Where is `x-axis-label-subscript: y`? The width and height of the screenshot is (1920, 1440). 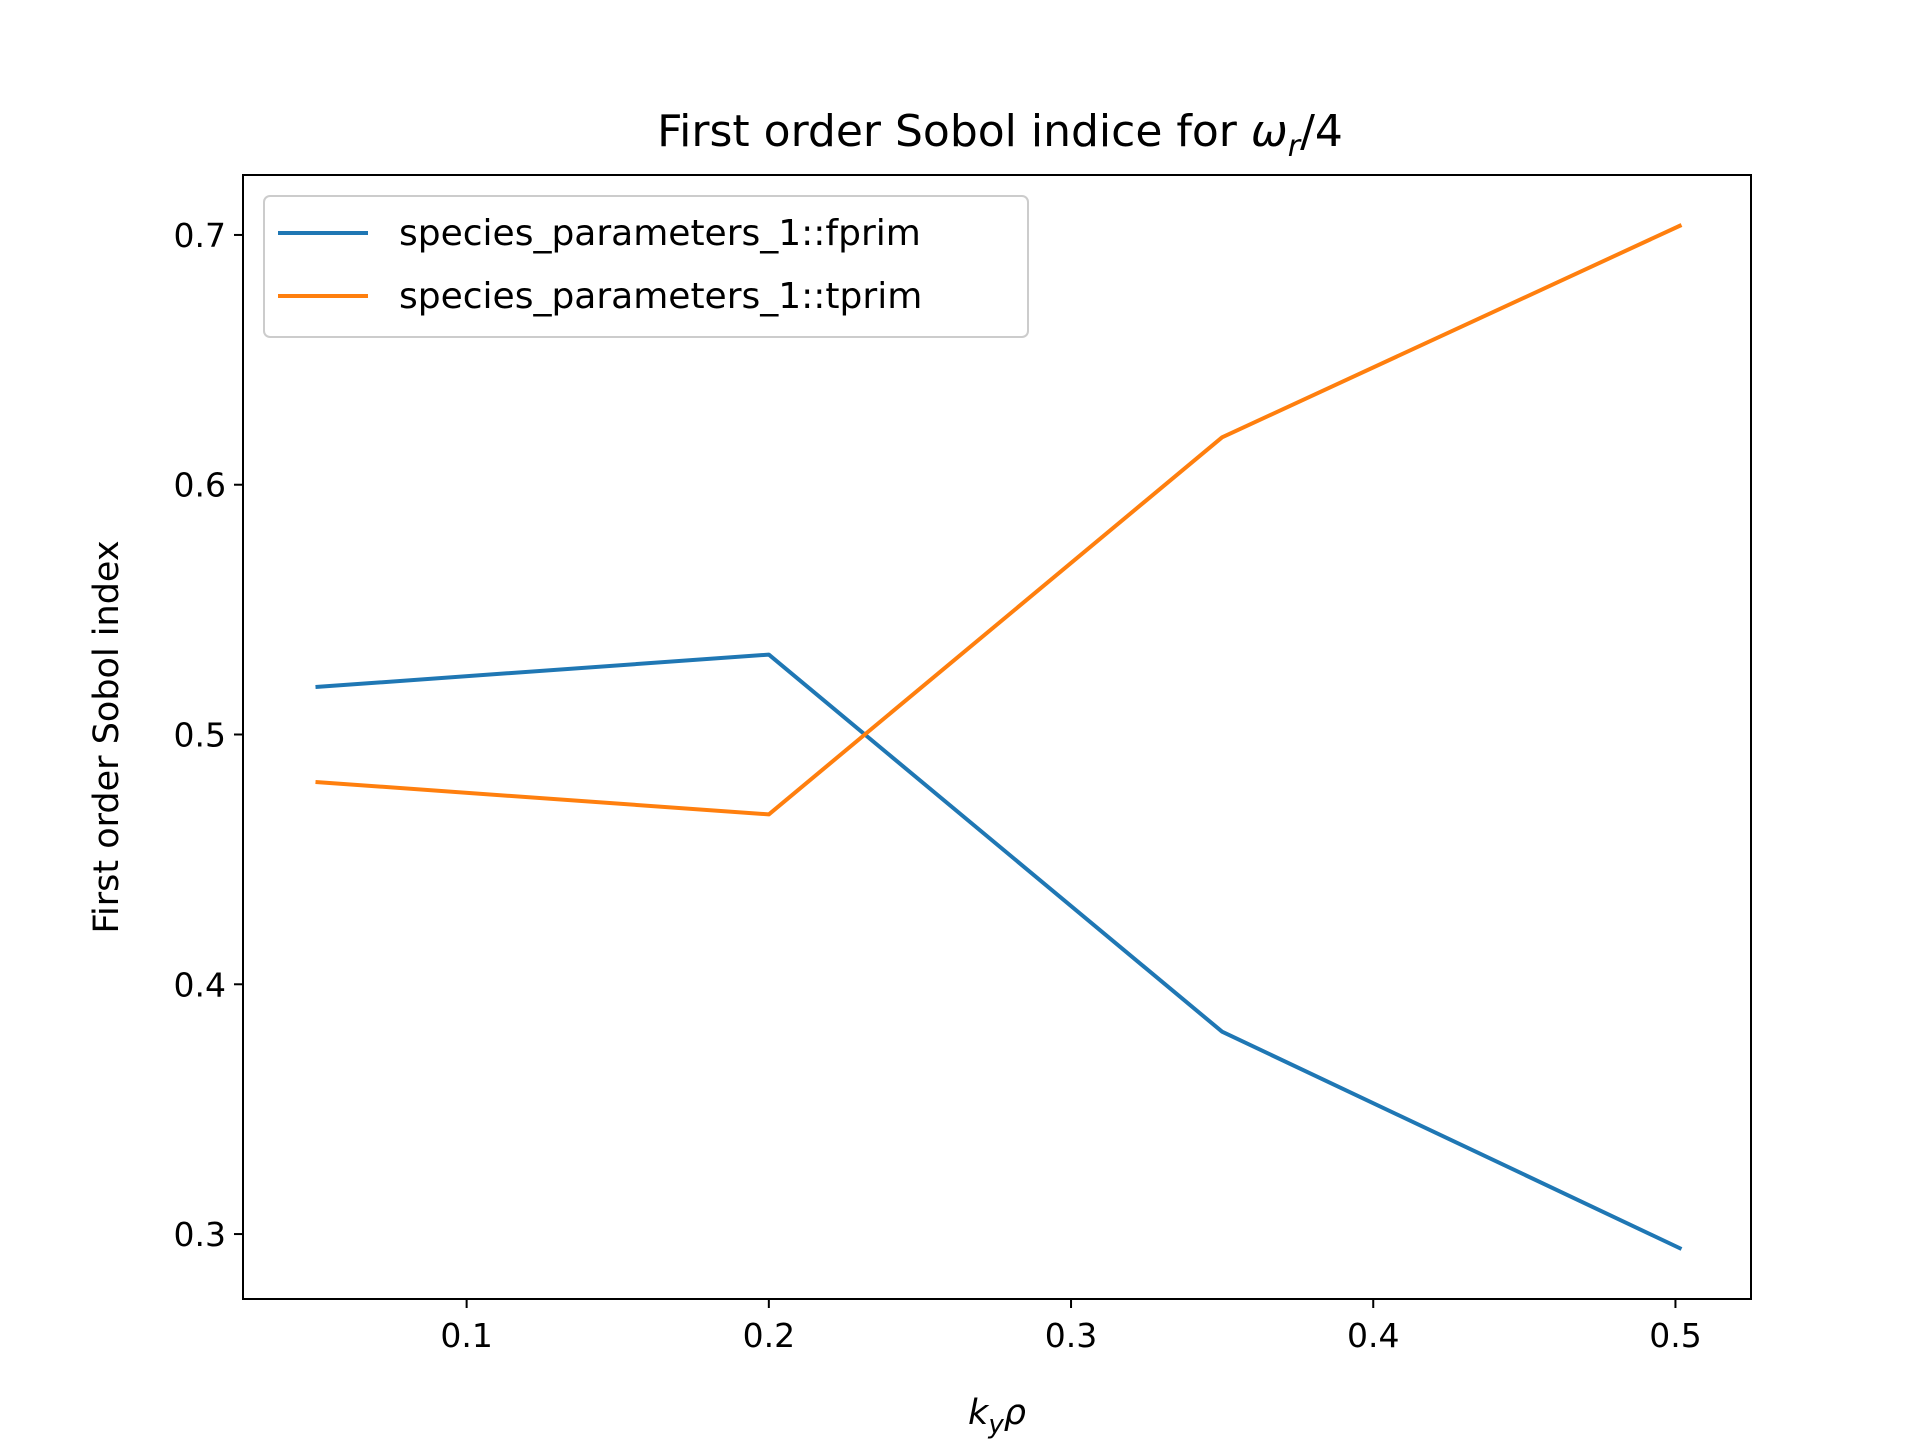
x-axis-label-subscript: y is located at coordinates (995, 1425).